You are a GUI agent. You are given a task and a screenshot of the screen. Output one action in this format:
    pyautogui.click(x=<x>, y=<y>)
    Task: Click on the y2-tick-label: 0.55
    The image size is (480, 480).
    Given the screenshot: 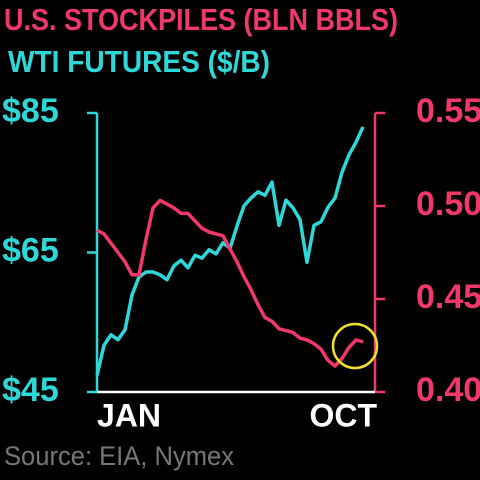 What is the action you would take?
    pyautogui.click(x=448, y=111)
    